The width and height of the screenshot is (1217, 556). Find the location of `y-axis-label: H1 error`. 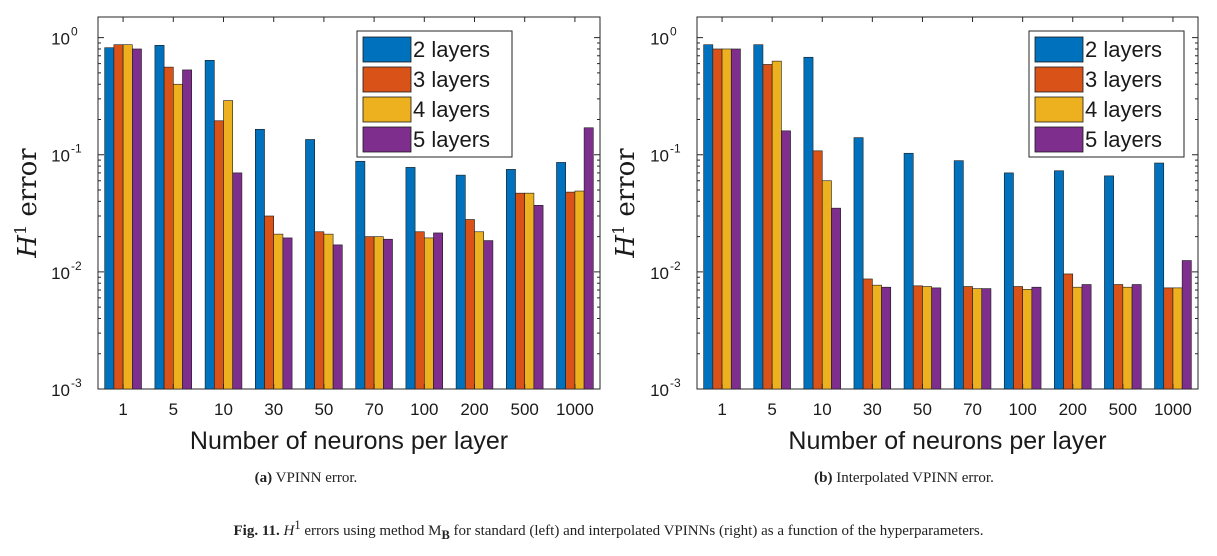

y-axis-label: H1 error is located at coordinates (27, 203).